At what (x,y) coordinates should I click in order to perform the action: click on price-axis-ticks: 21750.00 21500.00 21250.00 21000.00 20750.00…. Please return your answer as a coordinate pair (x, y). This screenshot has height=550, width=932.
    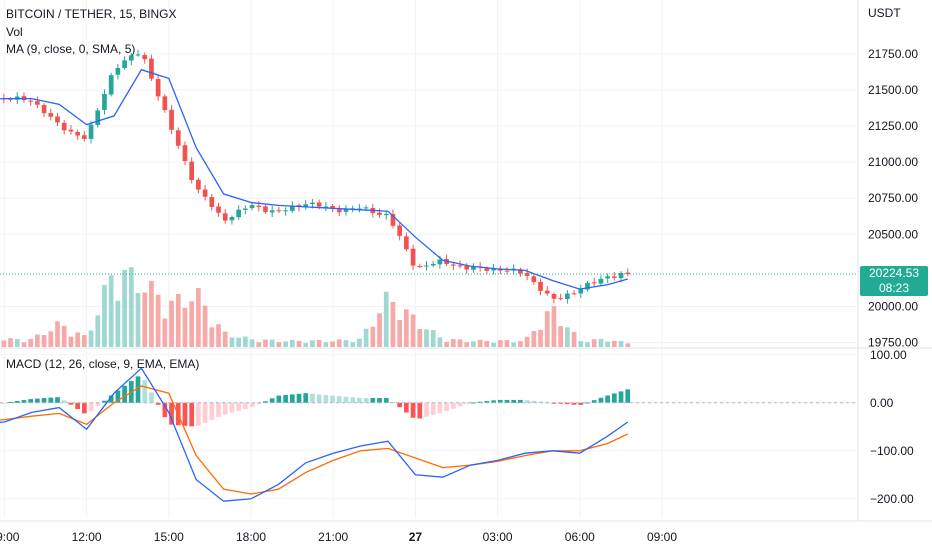
    Looking at the image, I should click on (893, 198).